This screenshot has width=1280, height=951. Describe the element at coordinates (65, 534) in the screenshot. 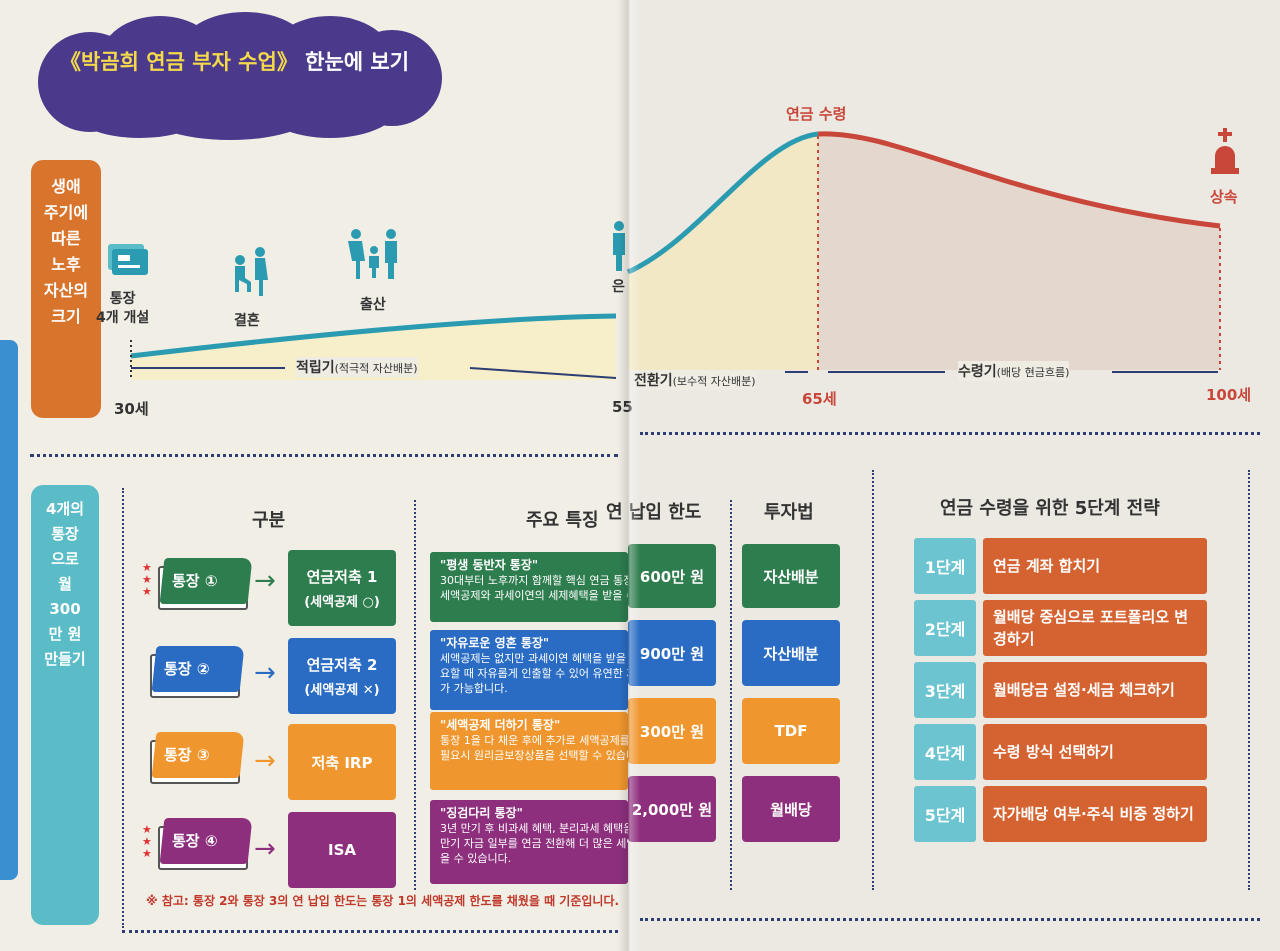

I see `sidebar-line: 통장` at that location.